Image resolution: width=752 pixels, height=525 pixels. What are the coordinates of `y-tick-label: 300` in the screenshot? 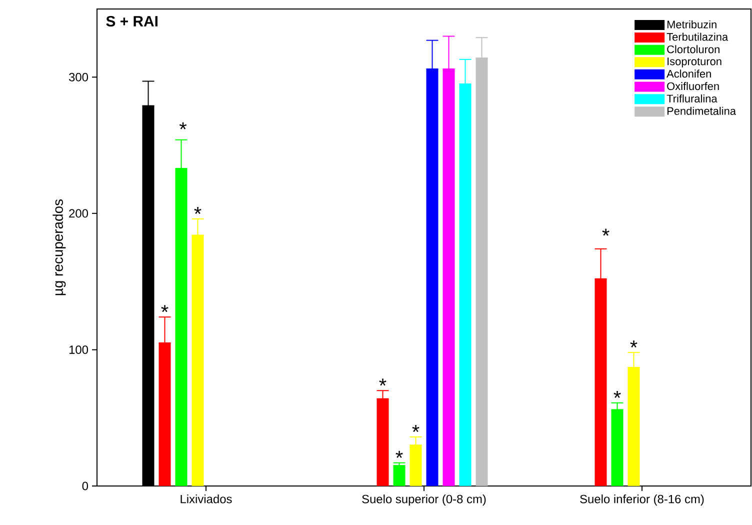 It's located at (78, 77).